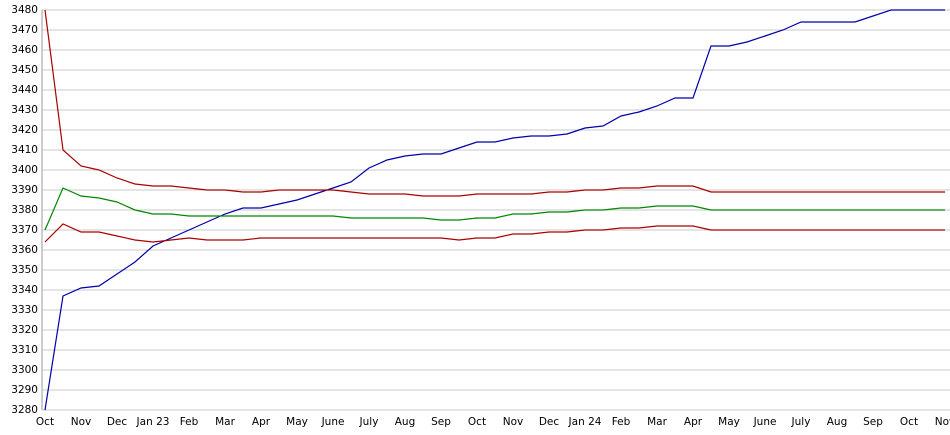  What do you see at coordinates (24, 290) in the screenshot?
I see `y-tick-label: 3340` at bounding box center [24, 290].